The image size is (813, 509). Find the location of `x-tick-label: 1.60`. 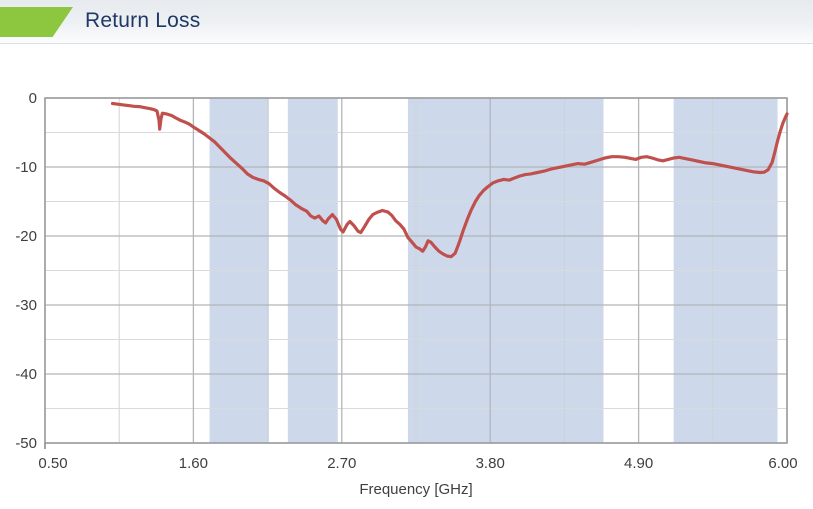

x-tick-label: 1.60 is located at coordinates (193, 463).